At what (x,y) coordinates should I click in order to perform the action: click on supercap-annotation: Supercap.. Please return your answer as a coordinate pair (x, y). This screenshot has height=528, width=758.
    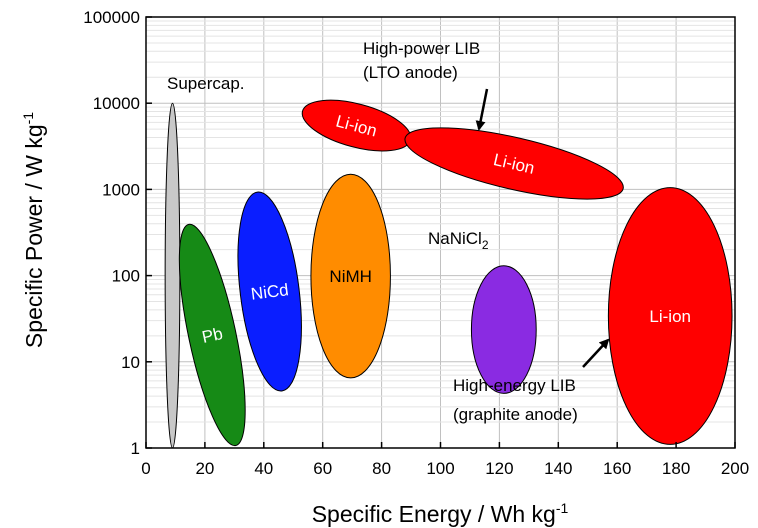
    Looking at the image, I should click on (206, 83).